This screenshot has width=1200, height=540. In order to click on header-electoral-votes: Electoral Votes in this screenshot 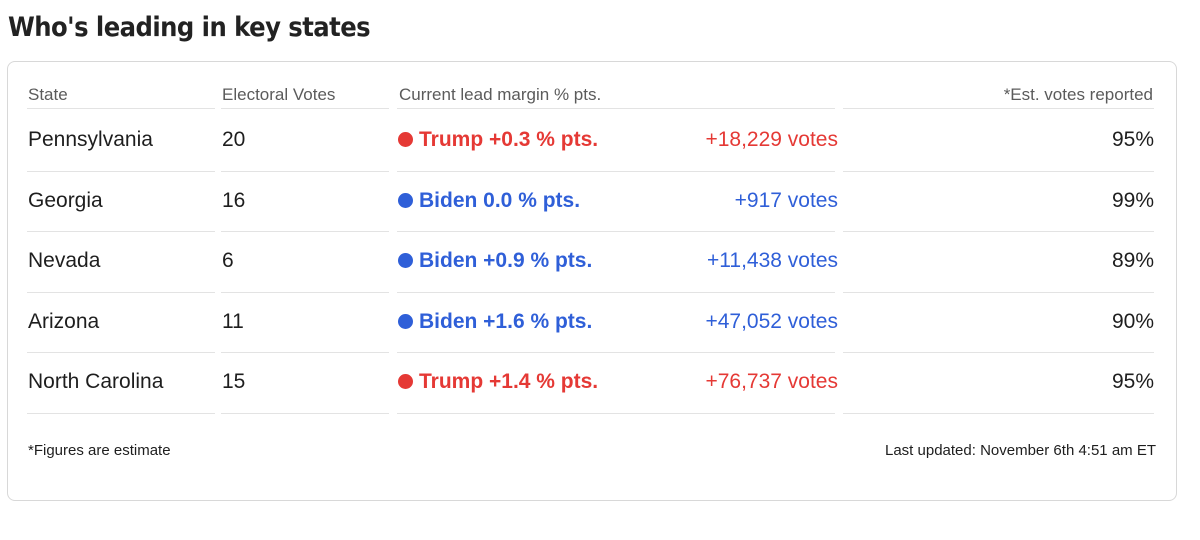, I will do `click(279, 94)`.